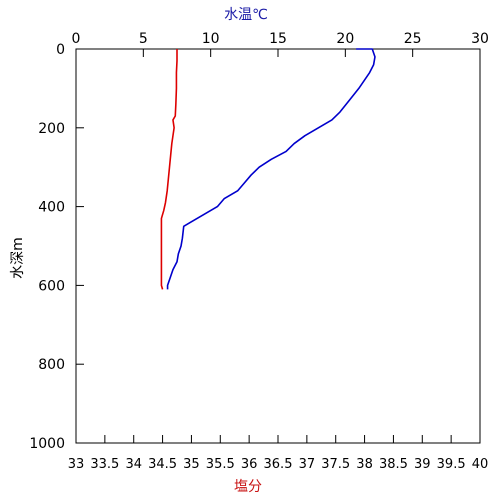 Image resolution: width=500 pixels, height=500 pixels. What do you see at coordinates (248, 487) in the screenshot?
I see `bottom-axis-label: 塩分` at bounding box center [248, 487].